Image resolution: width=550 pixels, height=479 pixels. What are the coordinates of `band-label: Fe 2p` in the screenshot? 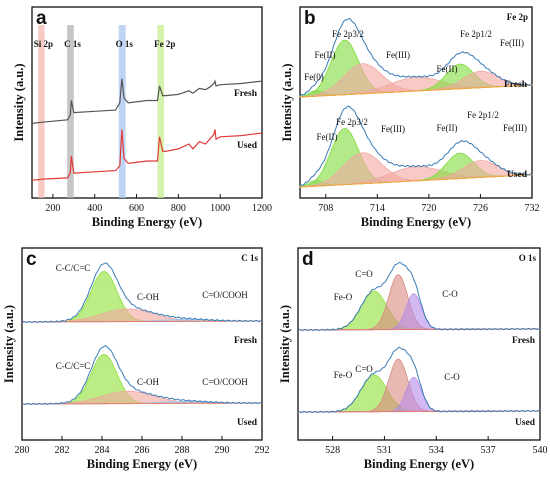 It's located at (164, 44).